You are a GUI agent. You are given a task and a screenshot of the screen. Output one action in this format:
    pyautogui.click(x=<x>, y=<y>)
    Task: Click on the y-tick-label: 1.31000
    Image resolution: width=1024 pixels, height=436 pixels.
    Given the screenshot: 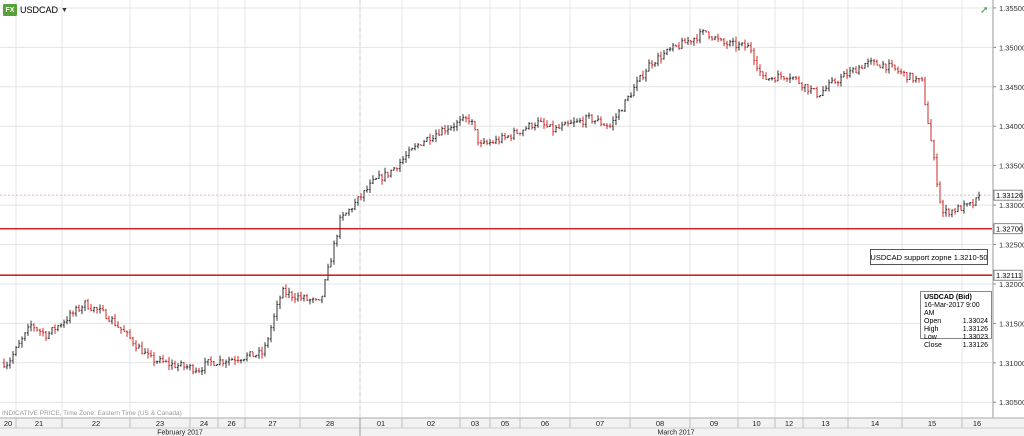 What is the action you would take?
    pyautogui.click(x=1011, y=363)
    